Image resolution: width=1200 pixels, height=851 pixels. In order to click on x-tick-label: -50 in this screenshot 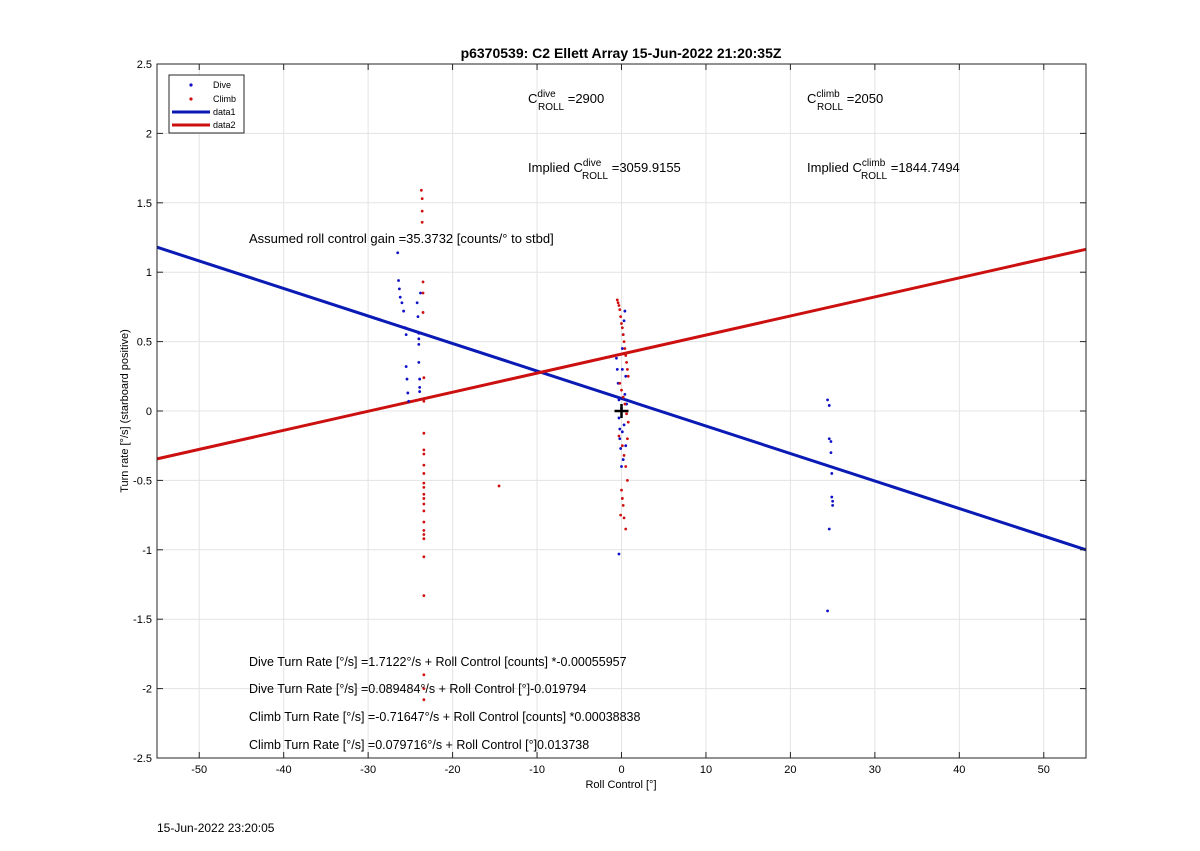, I will do `click(199, 770)`.